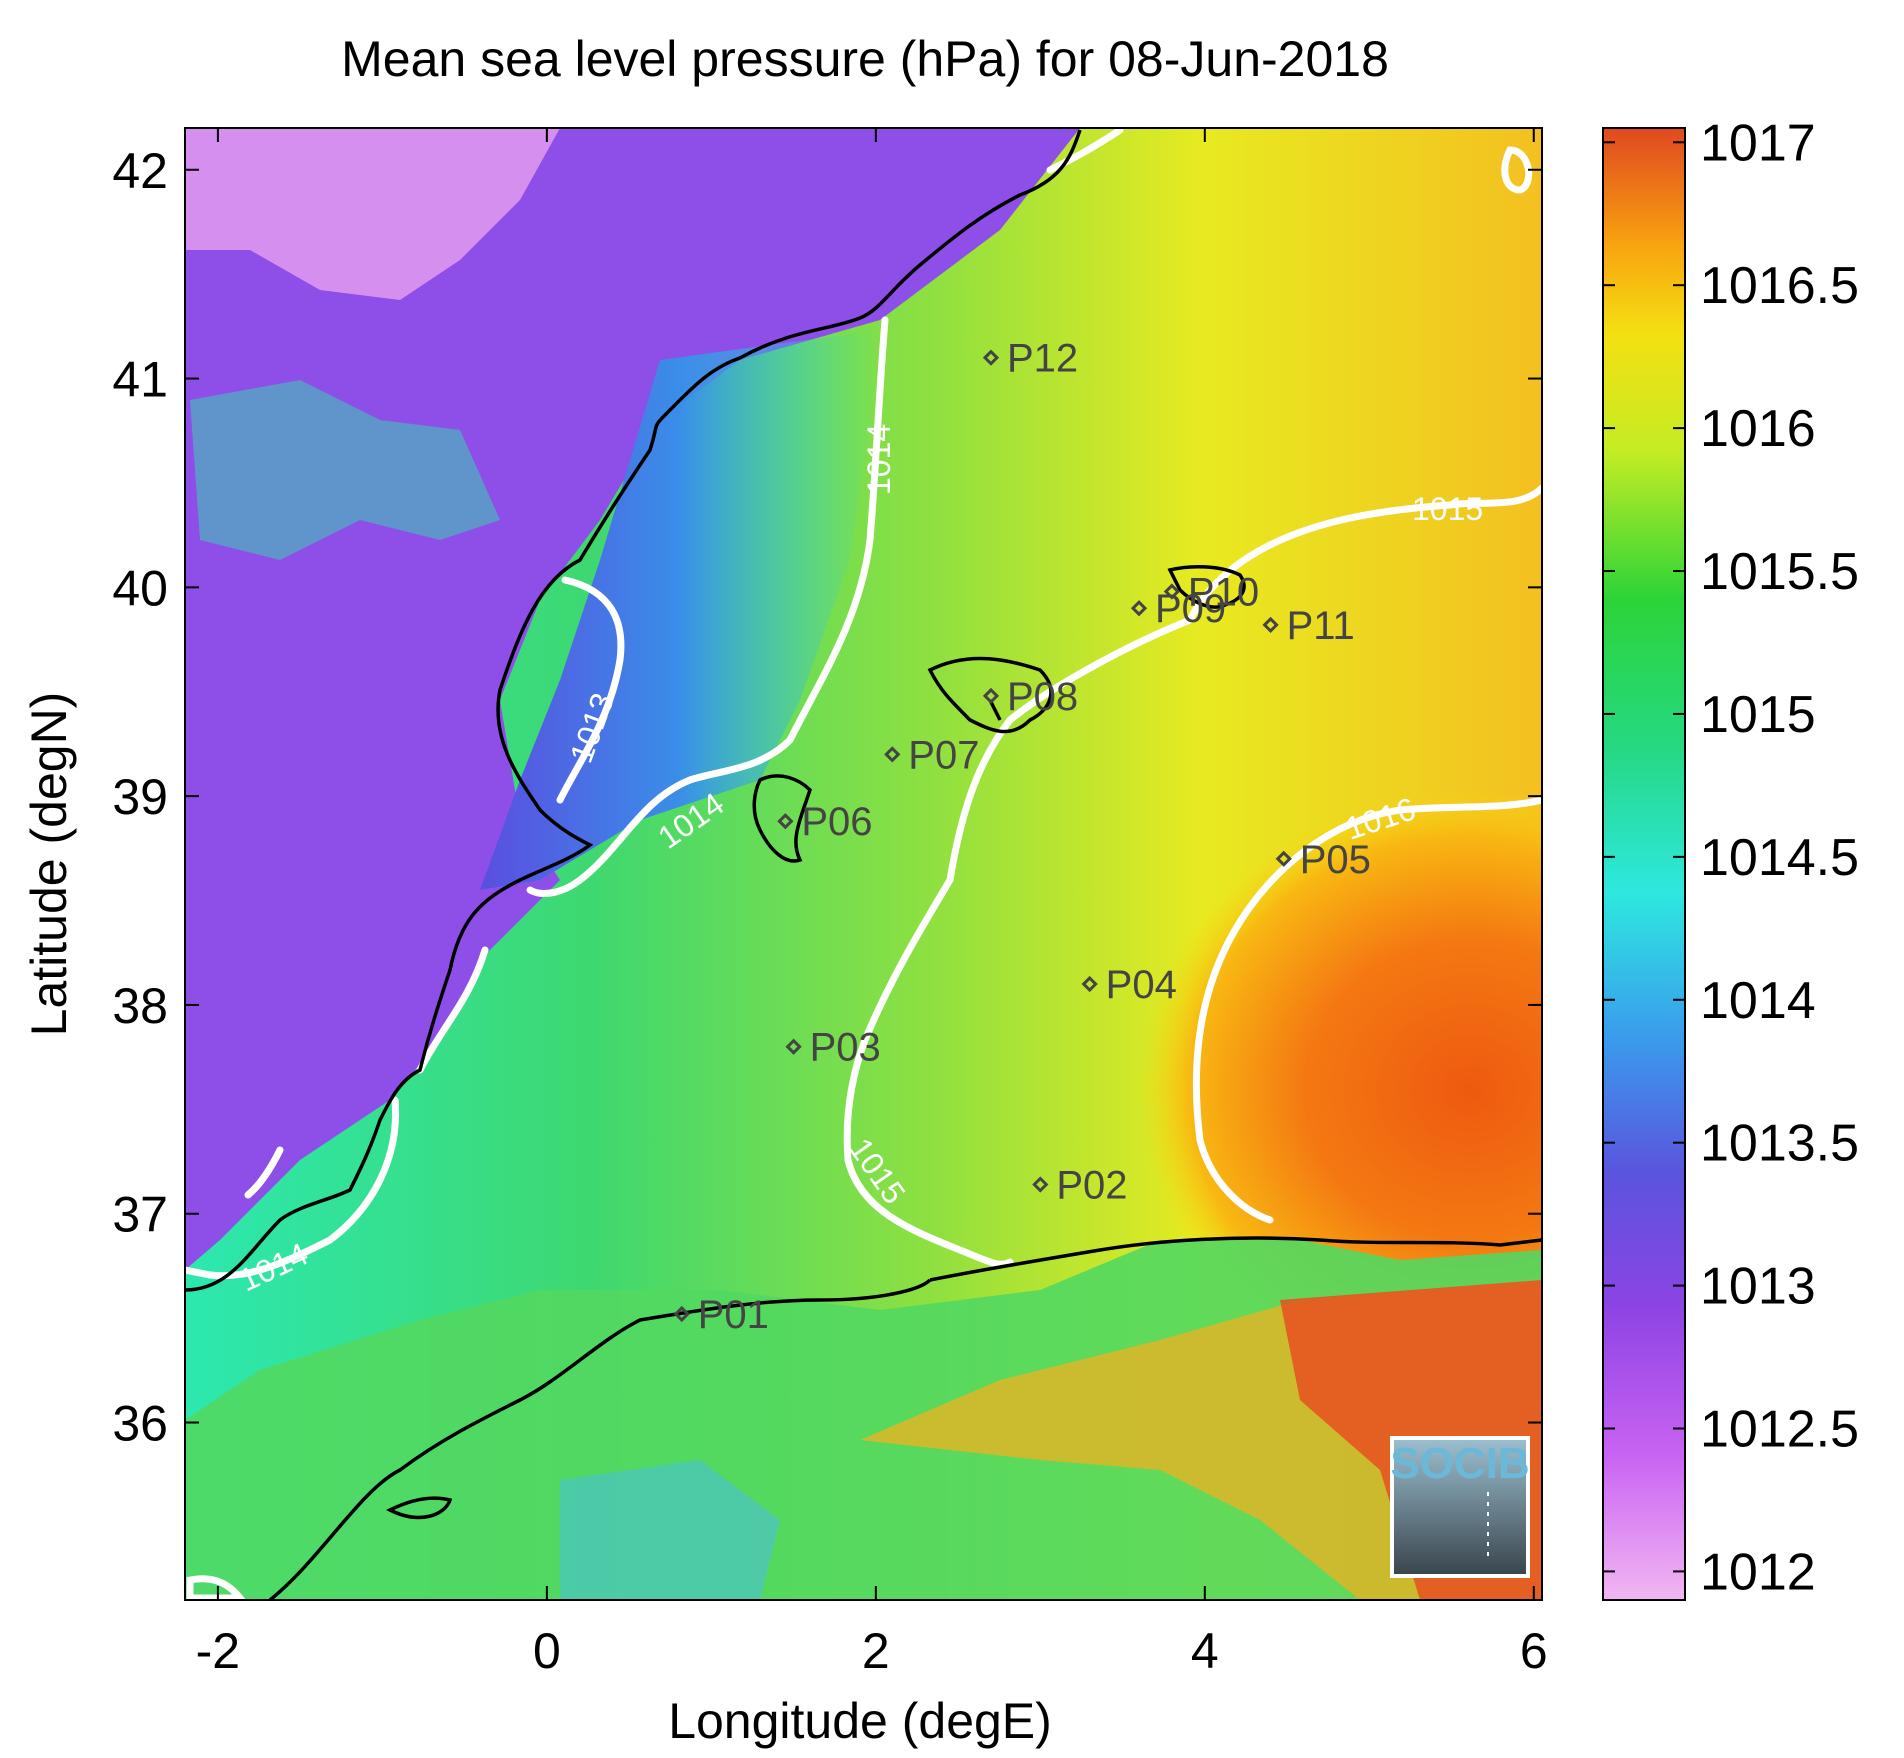 Image resolution: width=1904 pixels, height=1758 pixels. What do you see at coordinates (140, 380) in the screenshot?
I see `y-tick-label: 41` at bounding box center [140, 380].